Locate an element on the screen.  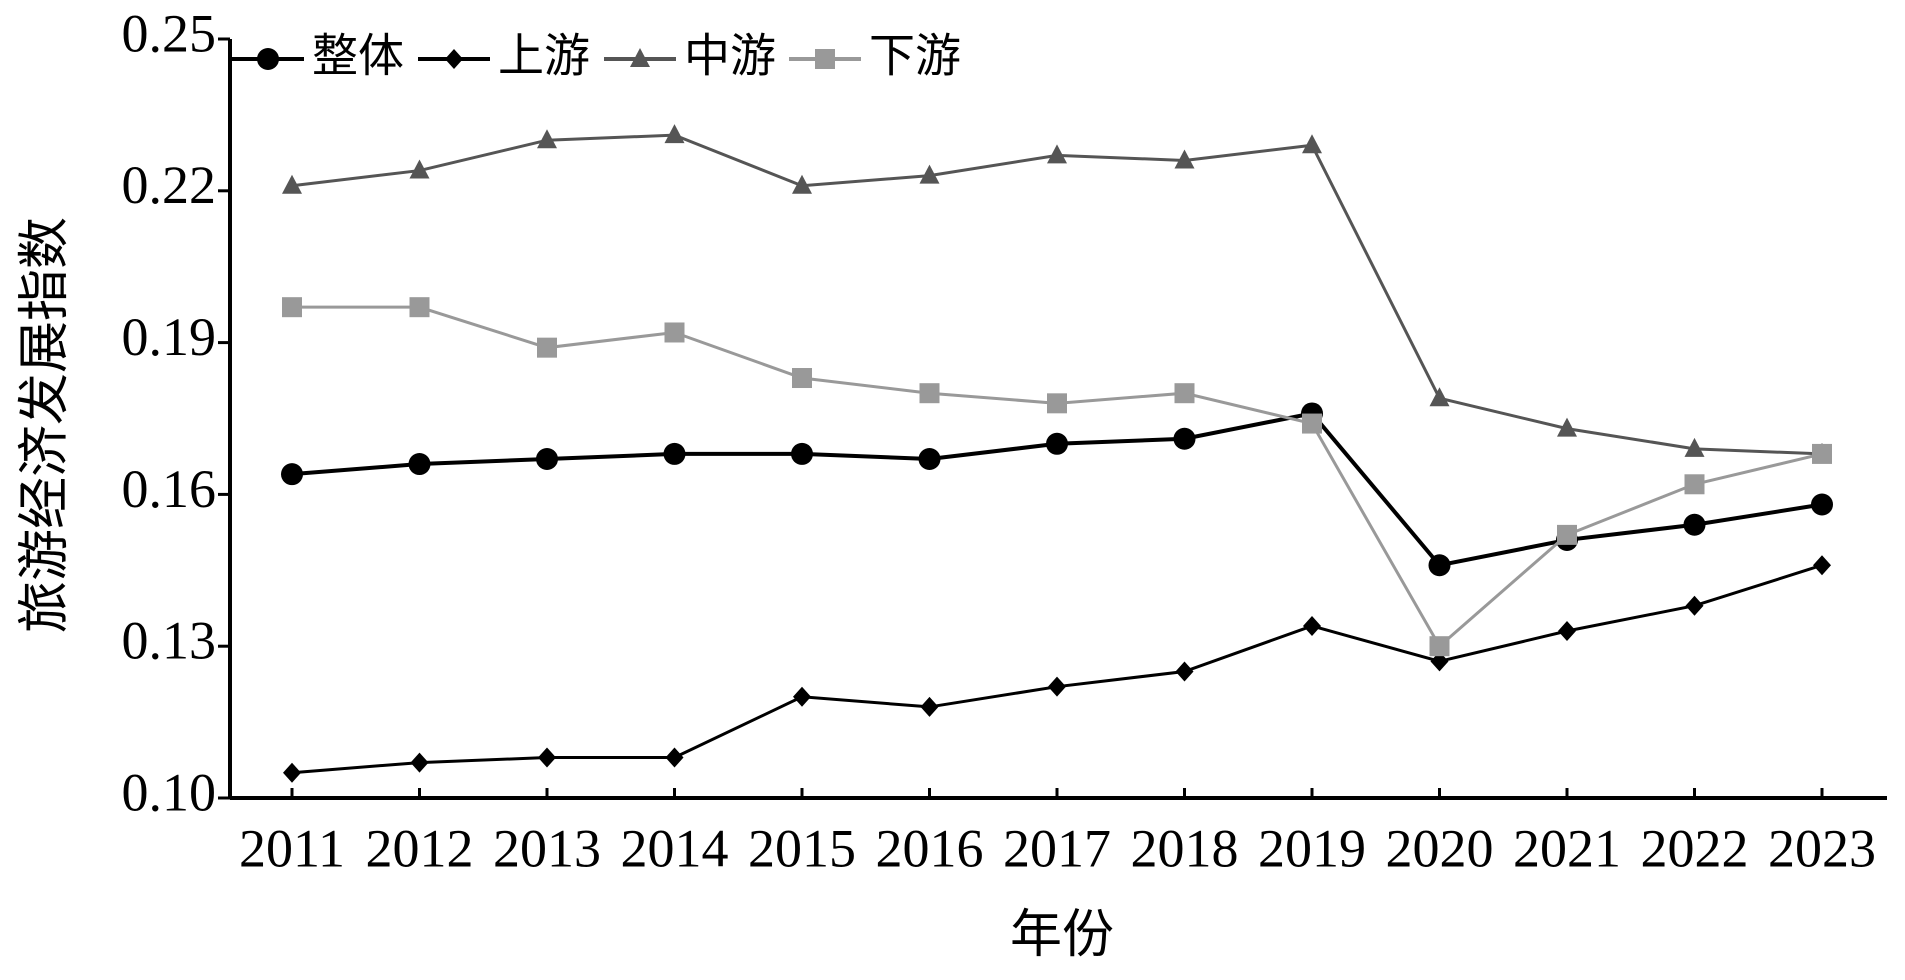
y-tick-label: 0.16 is located at coordinates (169, 489).